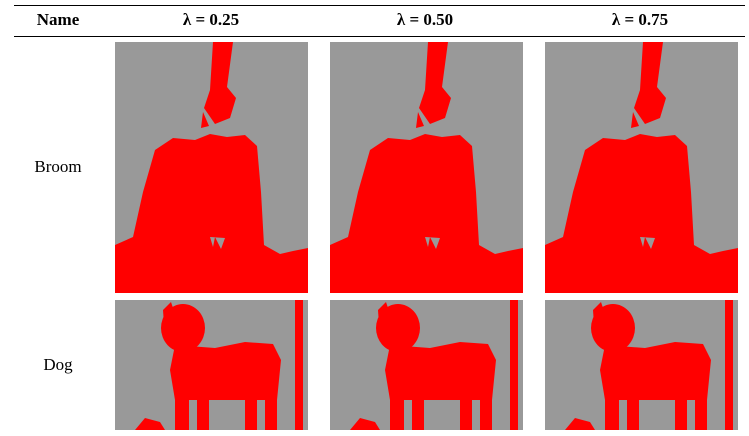 Image resolution: width=749 pixels, height=436 pixels. What do you see at coordinates (425, 19) in the screenshot?
I see `header-cell: λ = 0.50` at bounding box center [425, 19].